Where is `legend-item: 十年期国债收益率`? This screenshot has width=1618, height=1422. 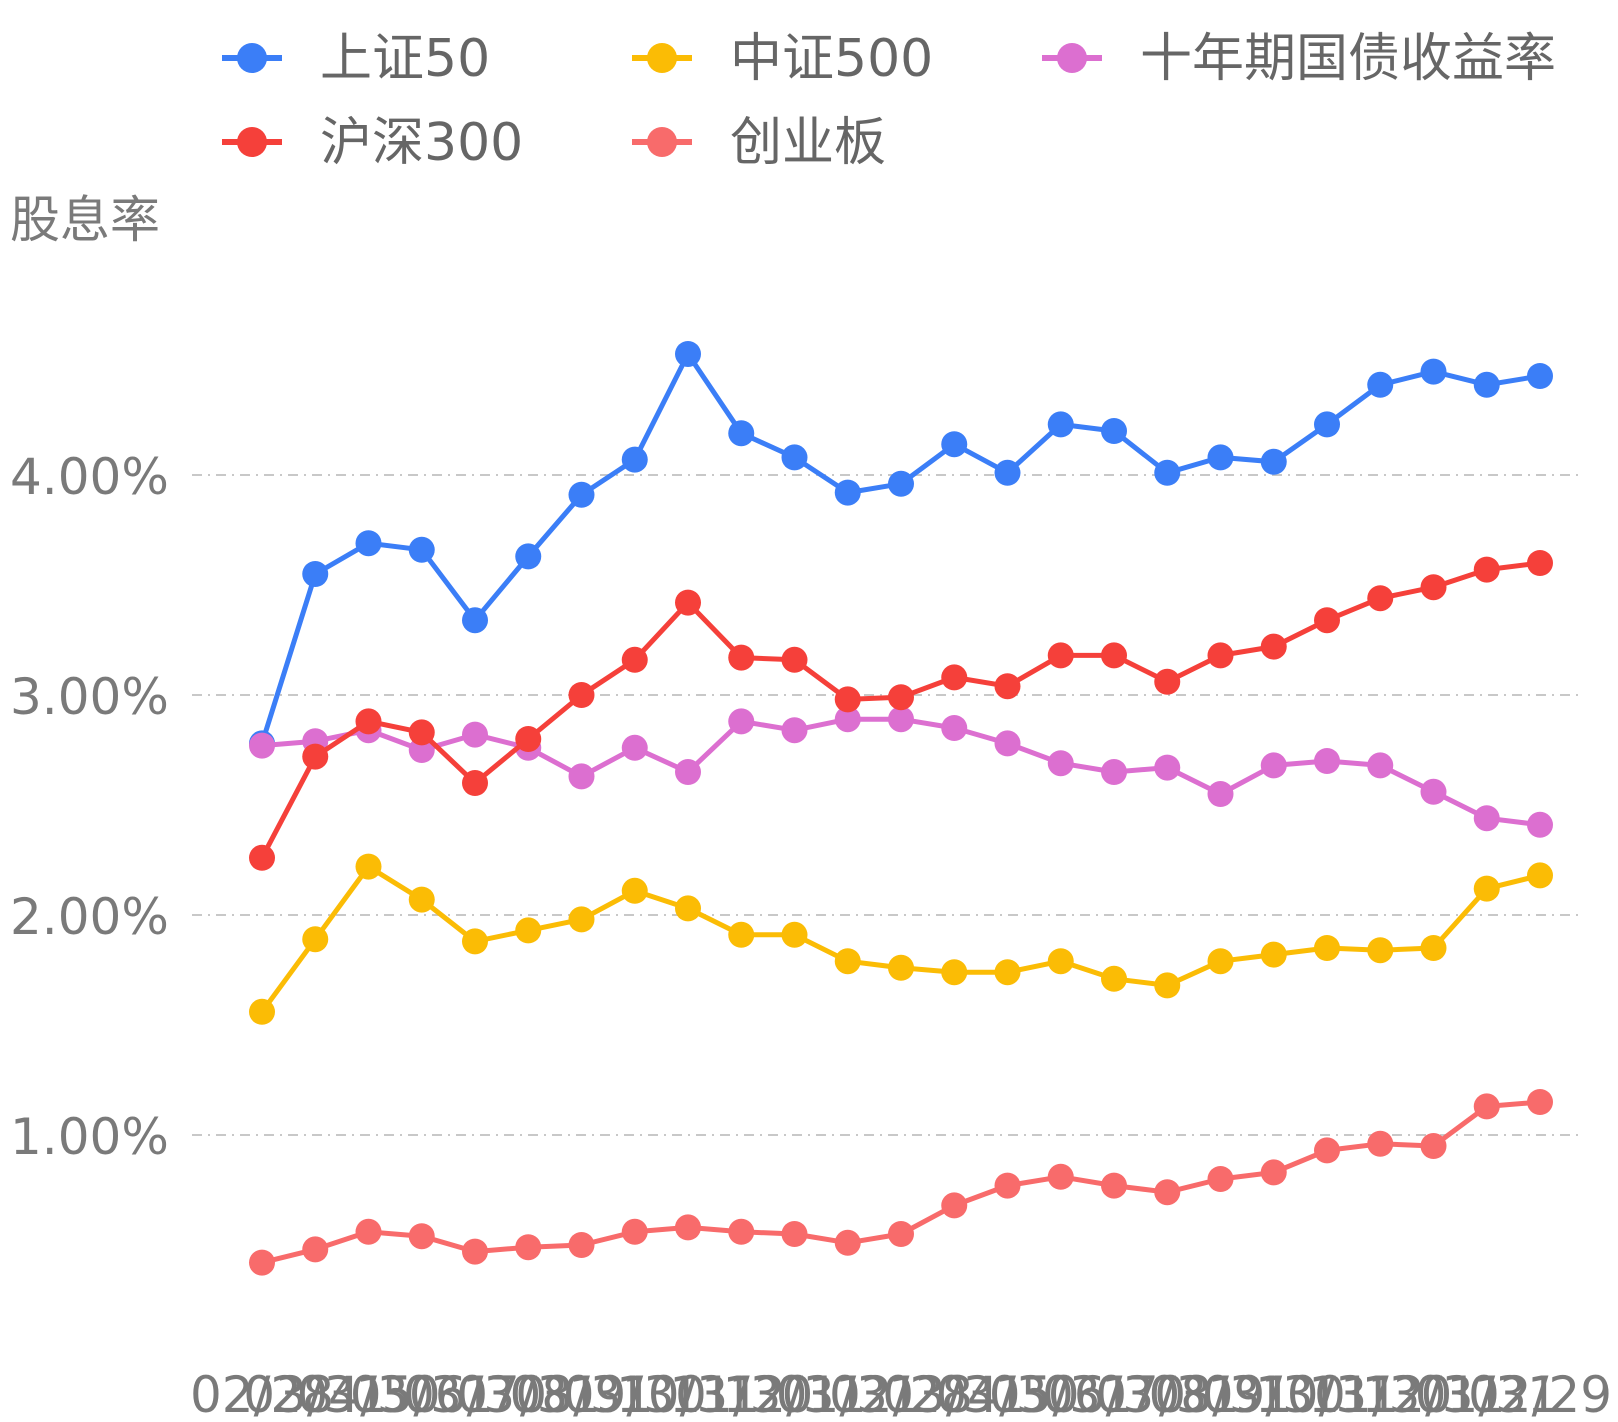 legend-item: 十年期国债收益率 is located at coordinates (1299, 59).